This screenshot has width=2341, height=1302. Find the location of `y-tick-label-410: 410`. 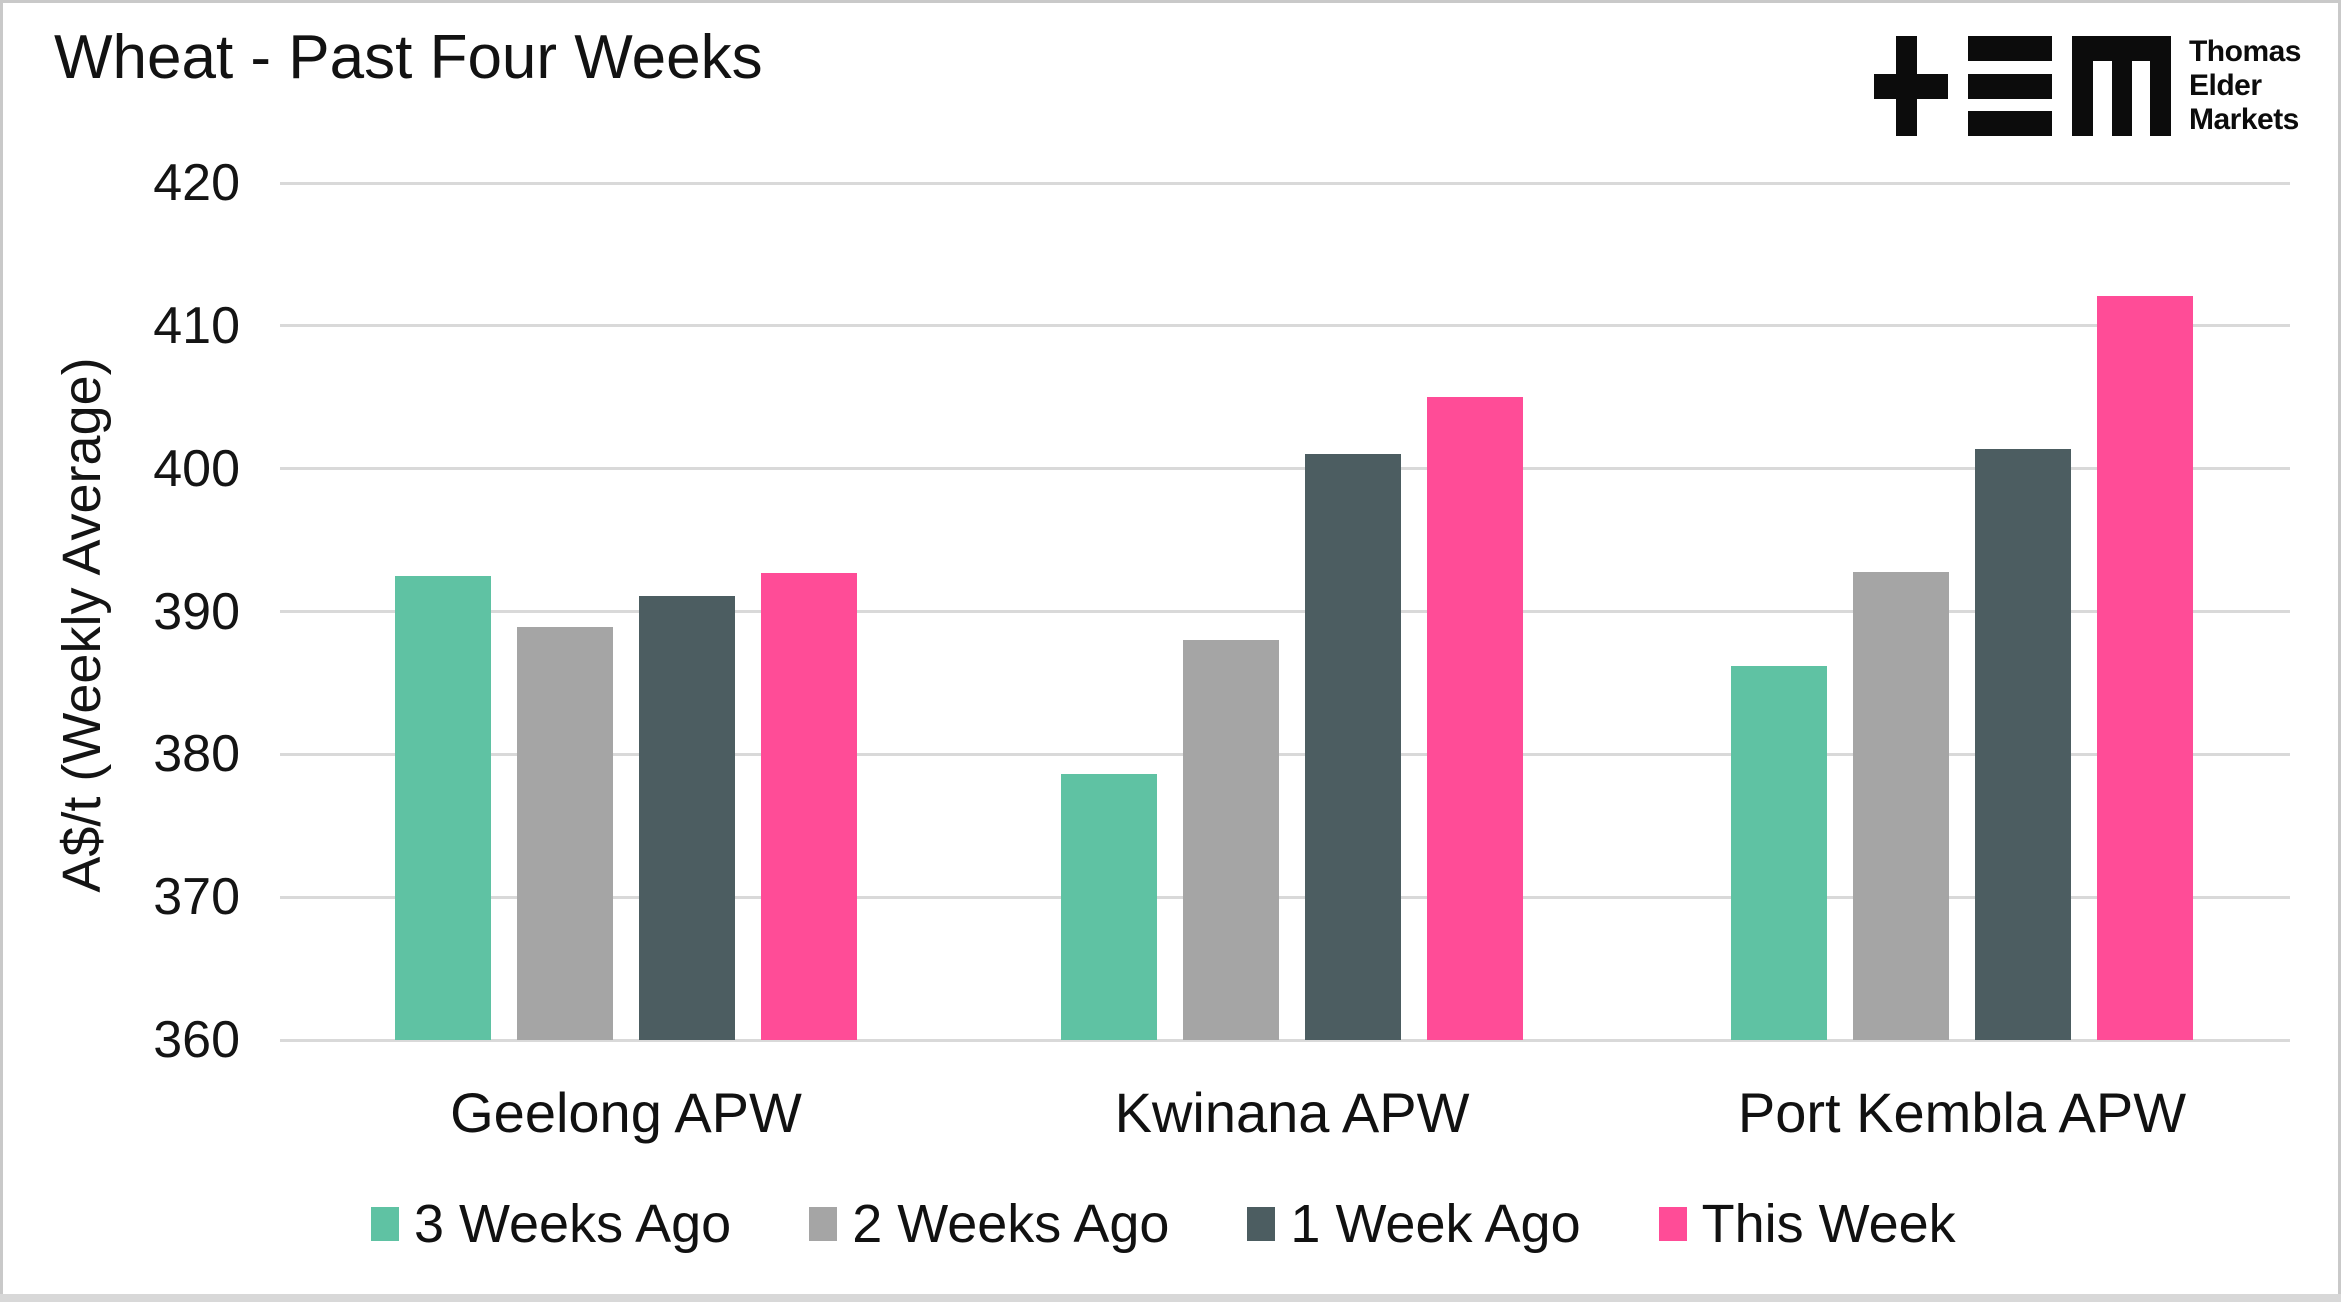

y-tick-label-410: 410 is located at coordinates (196, 325).